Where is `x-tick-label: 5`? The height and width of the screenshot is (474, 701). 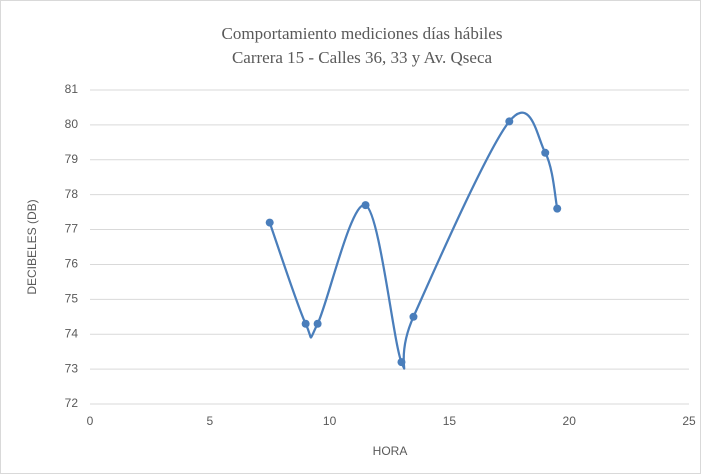 x-tick-label: 5 is located at coordinates (209, 421).